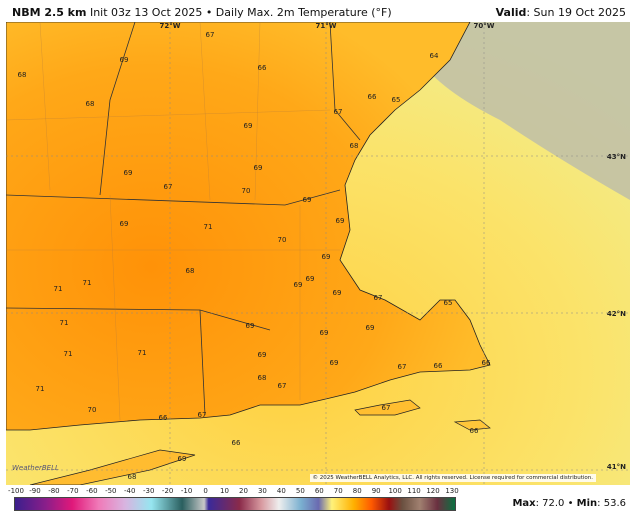  Describe the element at coordinates (262, 491) in the screenshot. I see `colorbar-tick: 30` at that location.